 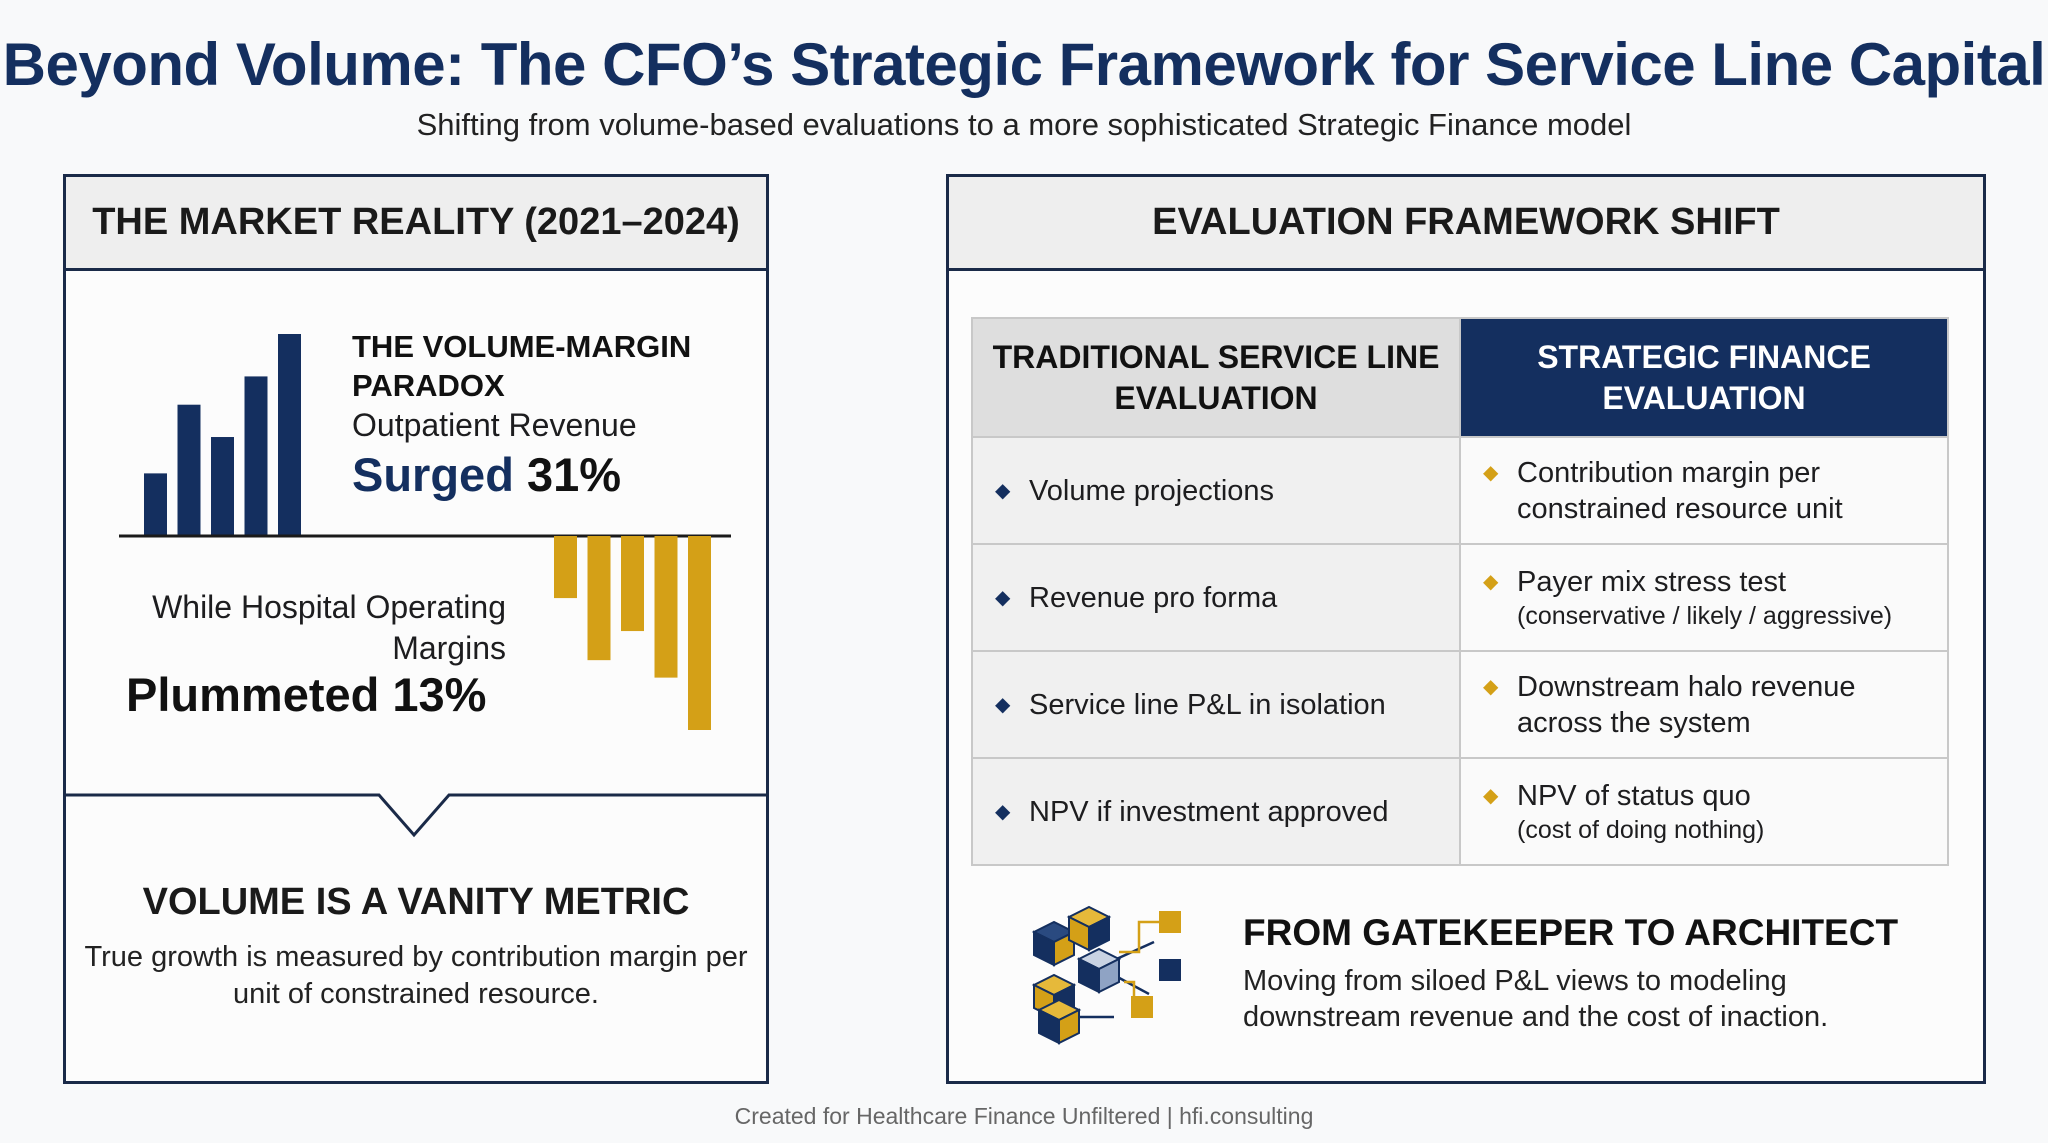 I want to click on outpatient-revenue-label: Outpatient Revenue, so click(x=494, y=425).